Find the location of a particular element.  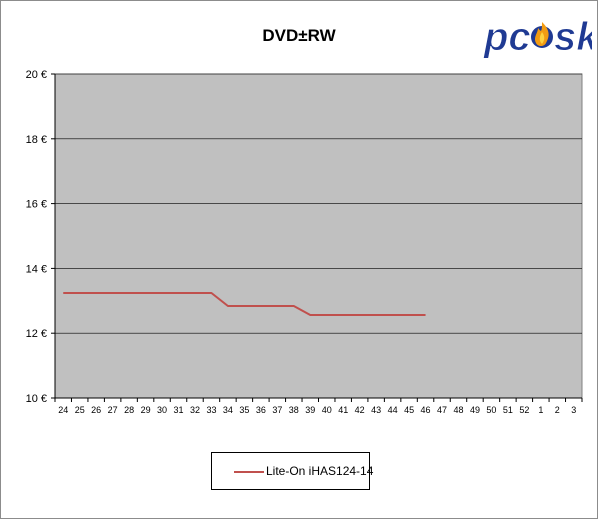

series-line is located at coordinates (244, 304).